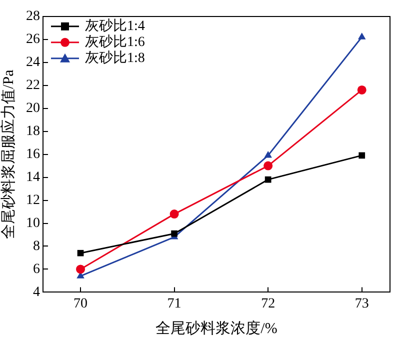 The height and width of the screenshot is (338, 402). I want to click on y-tick-label: 26, so click(33, 40).